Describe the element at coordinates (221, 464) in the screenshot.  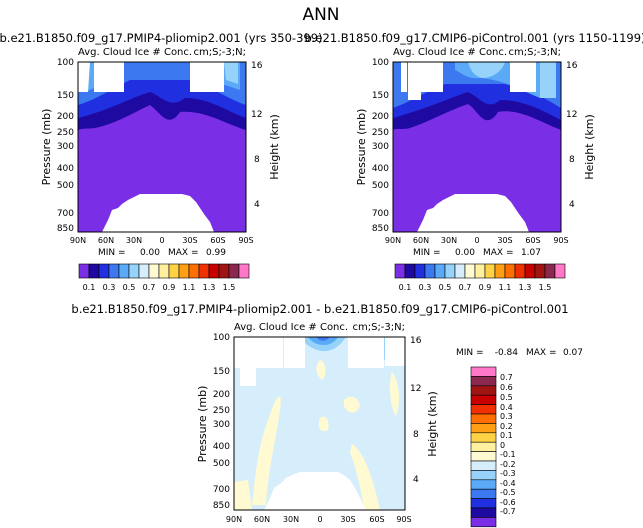
I see `ytick-label: 500` at that location.